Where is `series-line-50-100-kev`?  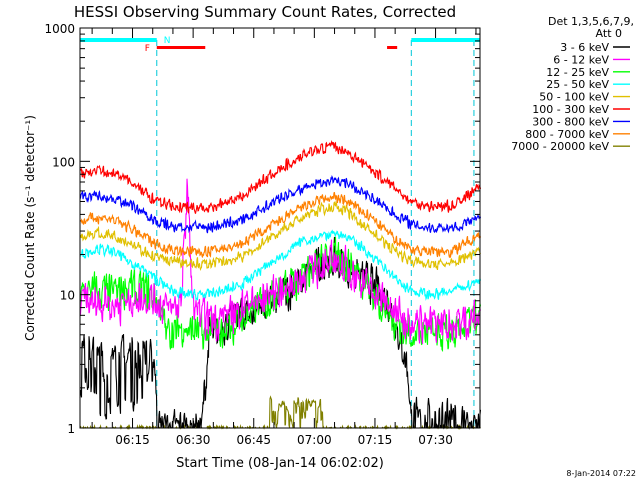
series-line-50-100-kev is located at coordinates (280, 236).